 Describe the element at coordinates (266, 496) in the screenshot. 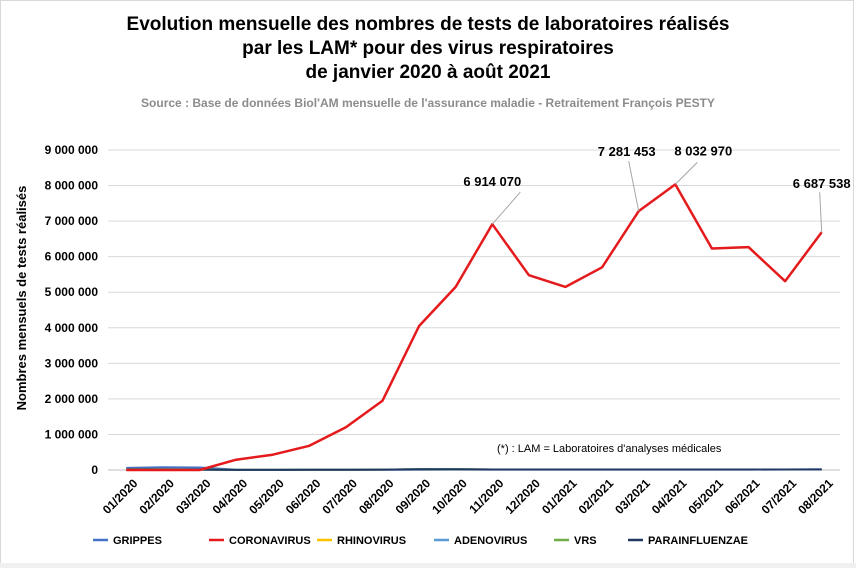

I see `x-tick-label: 05/2020` at that location.